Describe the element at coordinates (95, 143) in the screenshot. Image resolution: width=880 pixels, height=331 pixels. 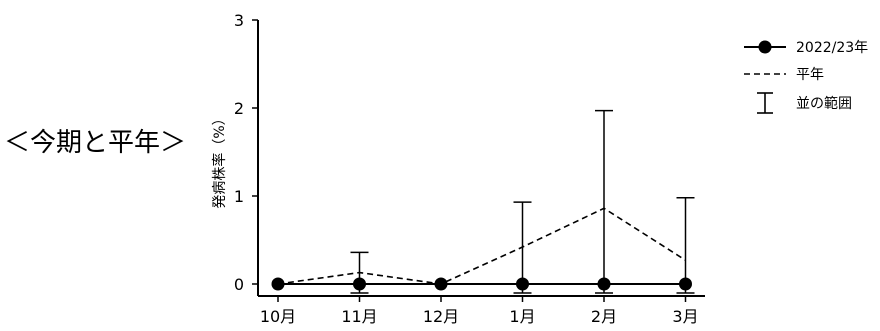
I see `section-heading: ＜今期と平年＞` at that location.